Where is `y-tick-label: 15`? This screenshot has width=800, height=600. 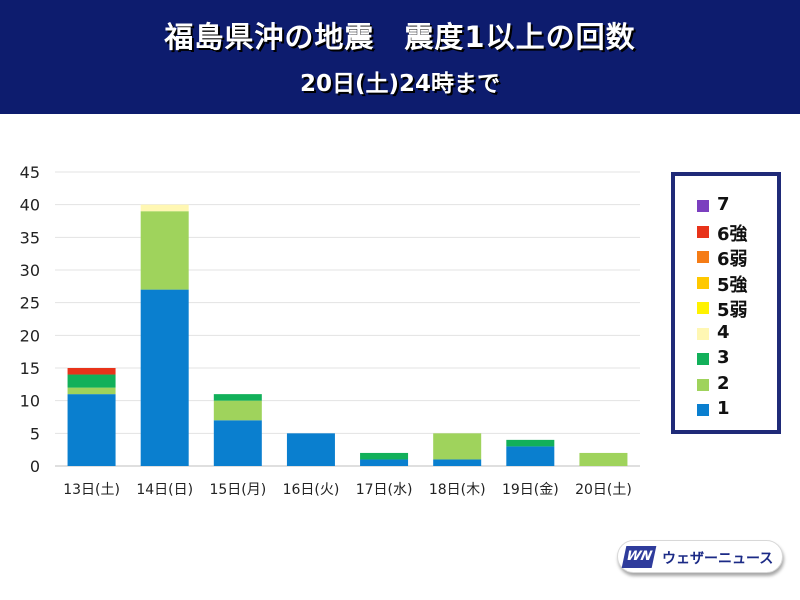
y-tick-label: 15 is located at coordinates (30, 368).